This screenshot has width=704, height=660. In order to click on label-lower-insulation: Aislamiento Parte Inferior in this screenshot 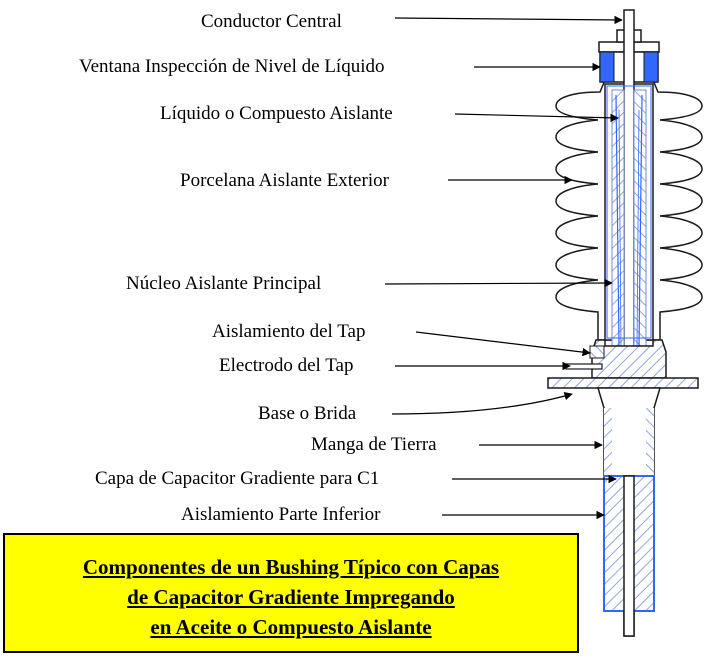, I will do `click(280, 515)`.